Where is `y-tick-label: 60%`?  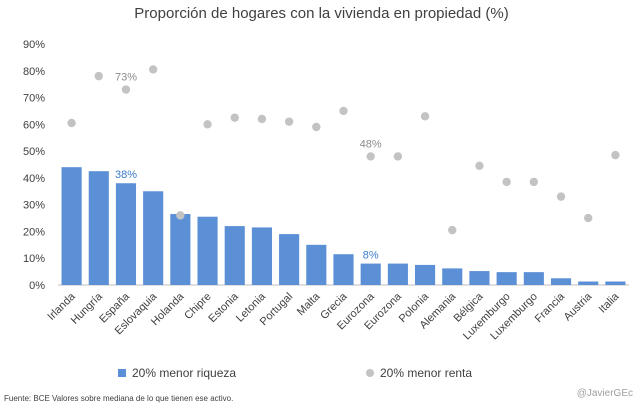
y-tick-label: 60% is located at coordinates (34, 125).